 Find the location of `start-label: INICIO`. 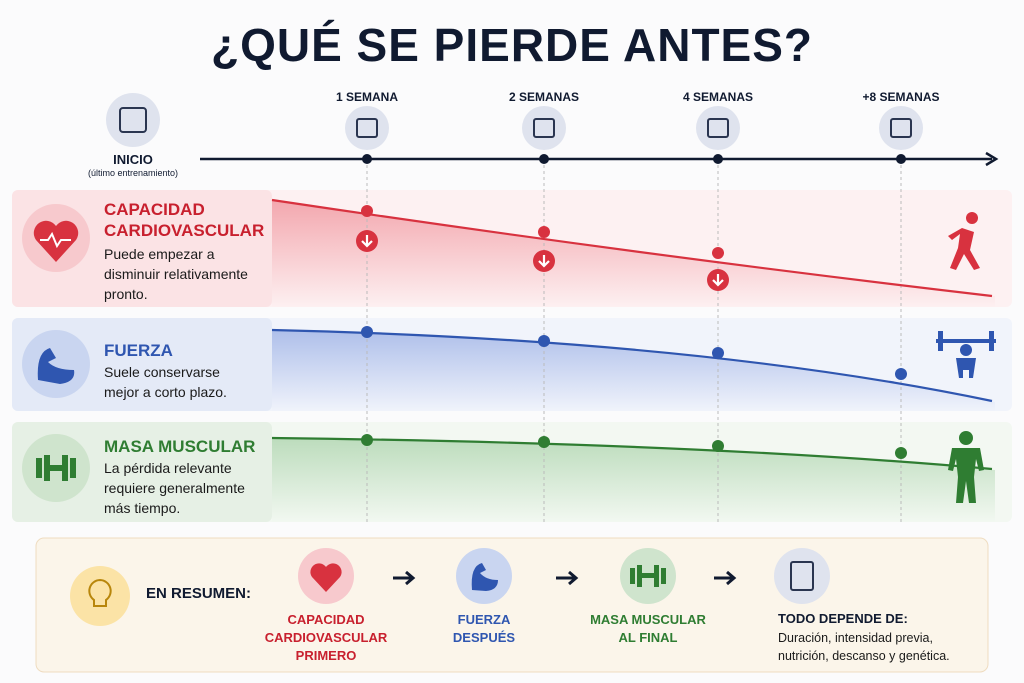

start-label: INICIO is located at coordinates (133, 159).